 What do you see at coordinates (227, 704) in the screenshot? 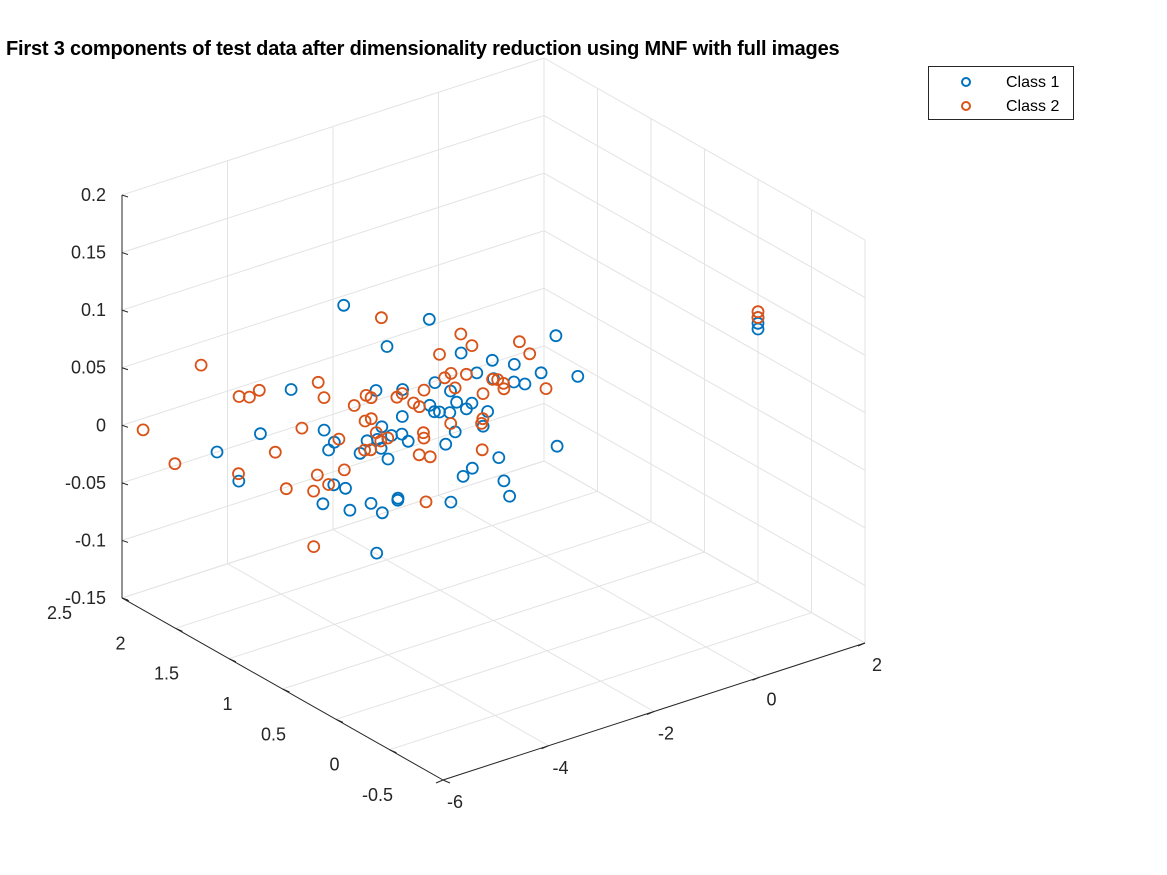
I see `y-tick-label: 1` at bounding box center [227, 704].